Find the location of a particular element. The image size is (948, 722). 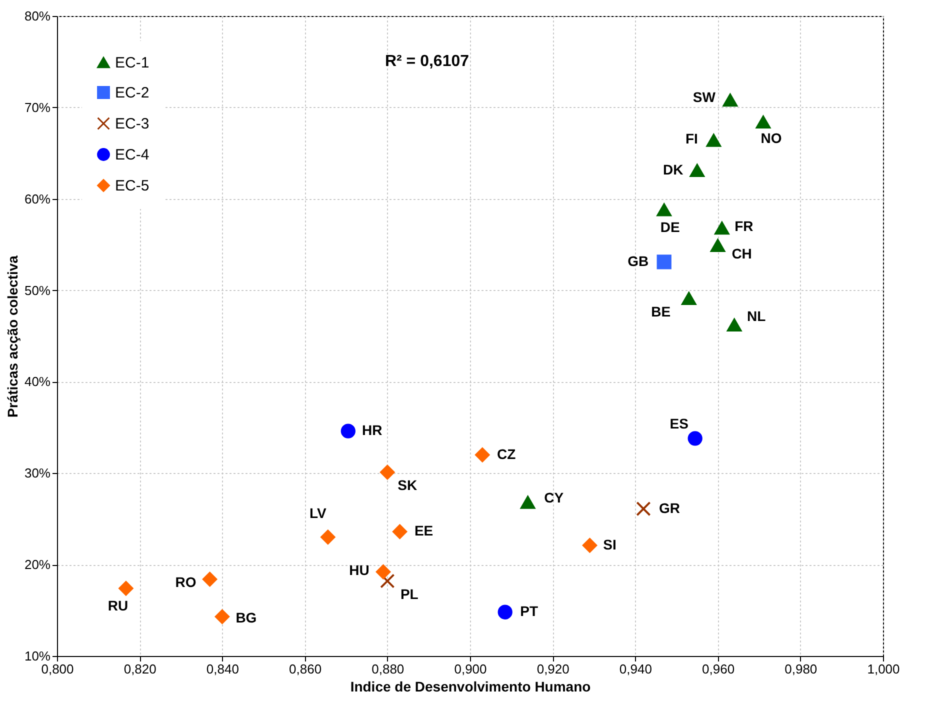

annotation: RO is located at coordinates (185, 582).